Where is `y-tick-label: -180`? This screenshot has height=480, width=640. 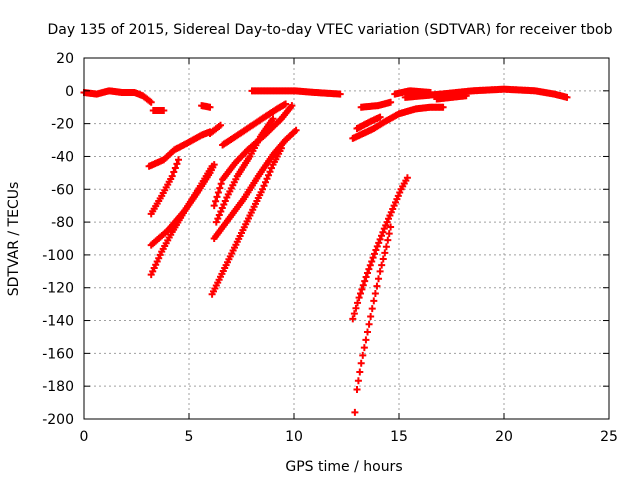 y-tick-label: -180 is located at coordinates (58, 387).